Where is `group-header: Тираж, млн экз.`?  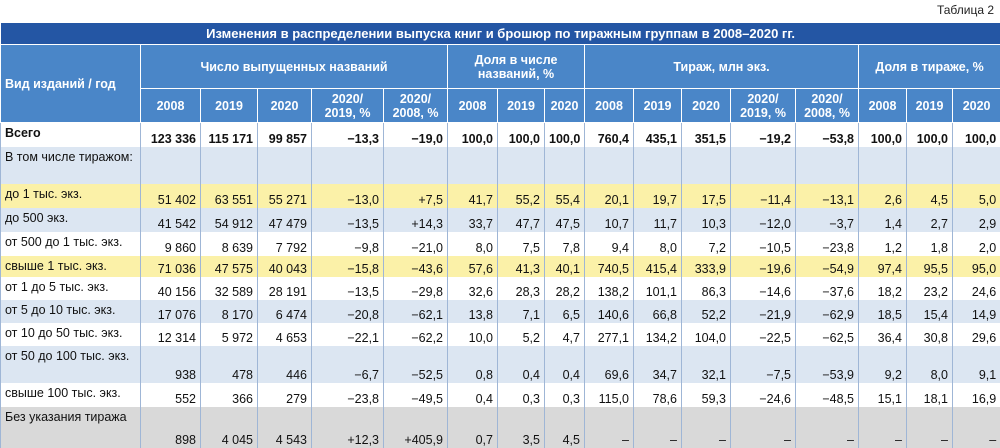
group-header: Тираж, млн экз. is located at coordinates (722, 67).